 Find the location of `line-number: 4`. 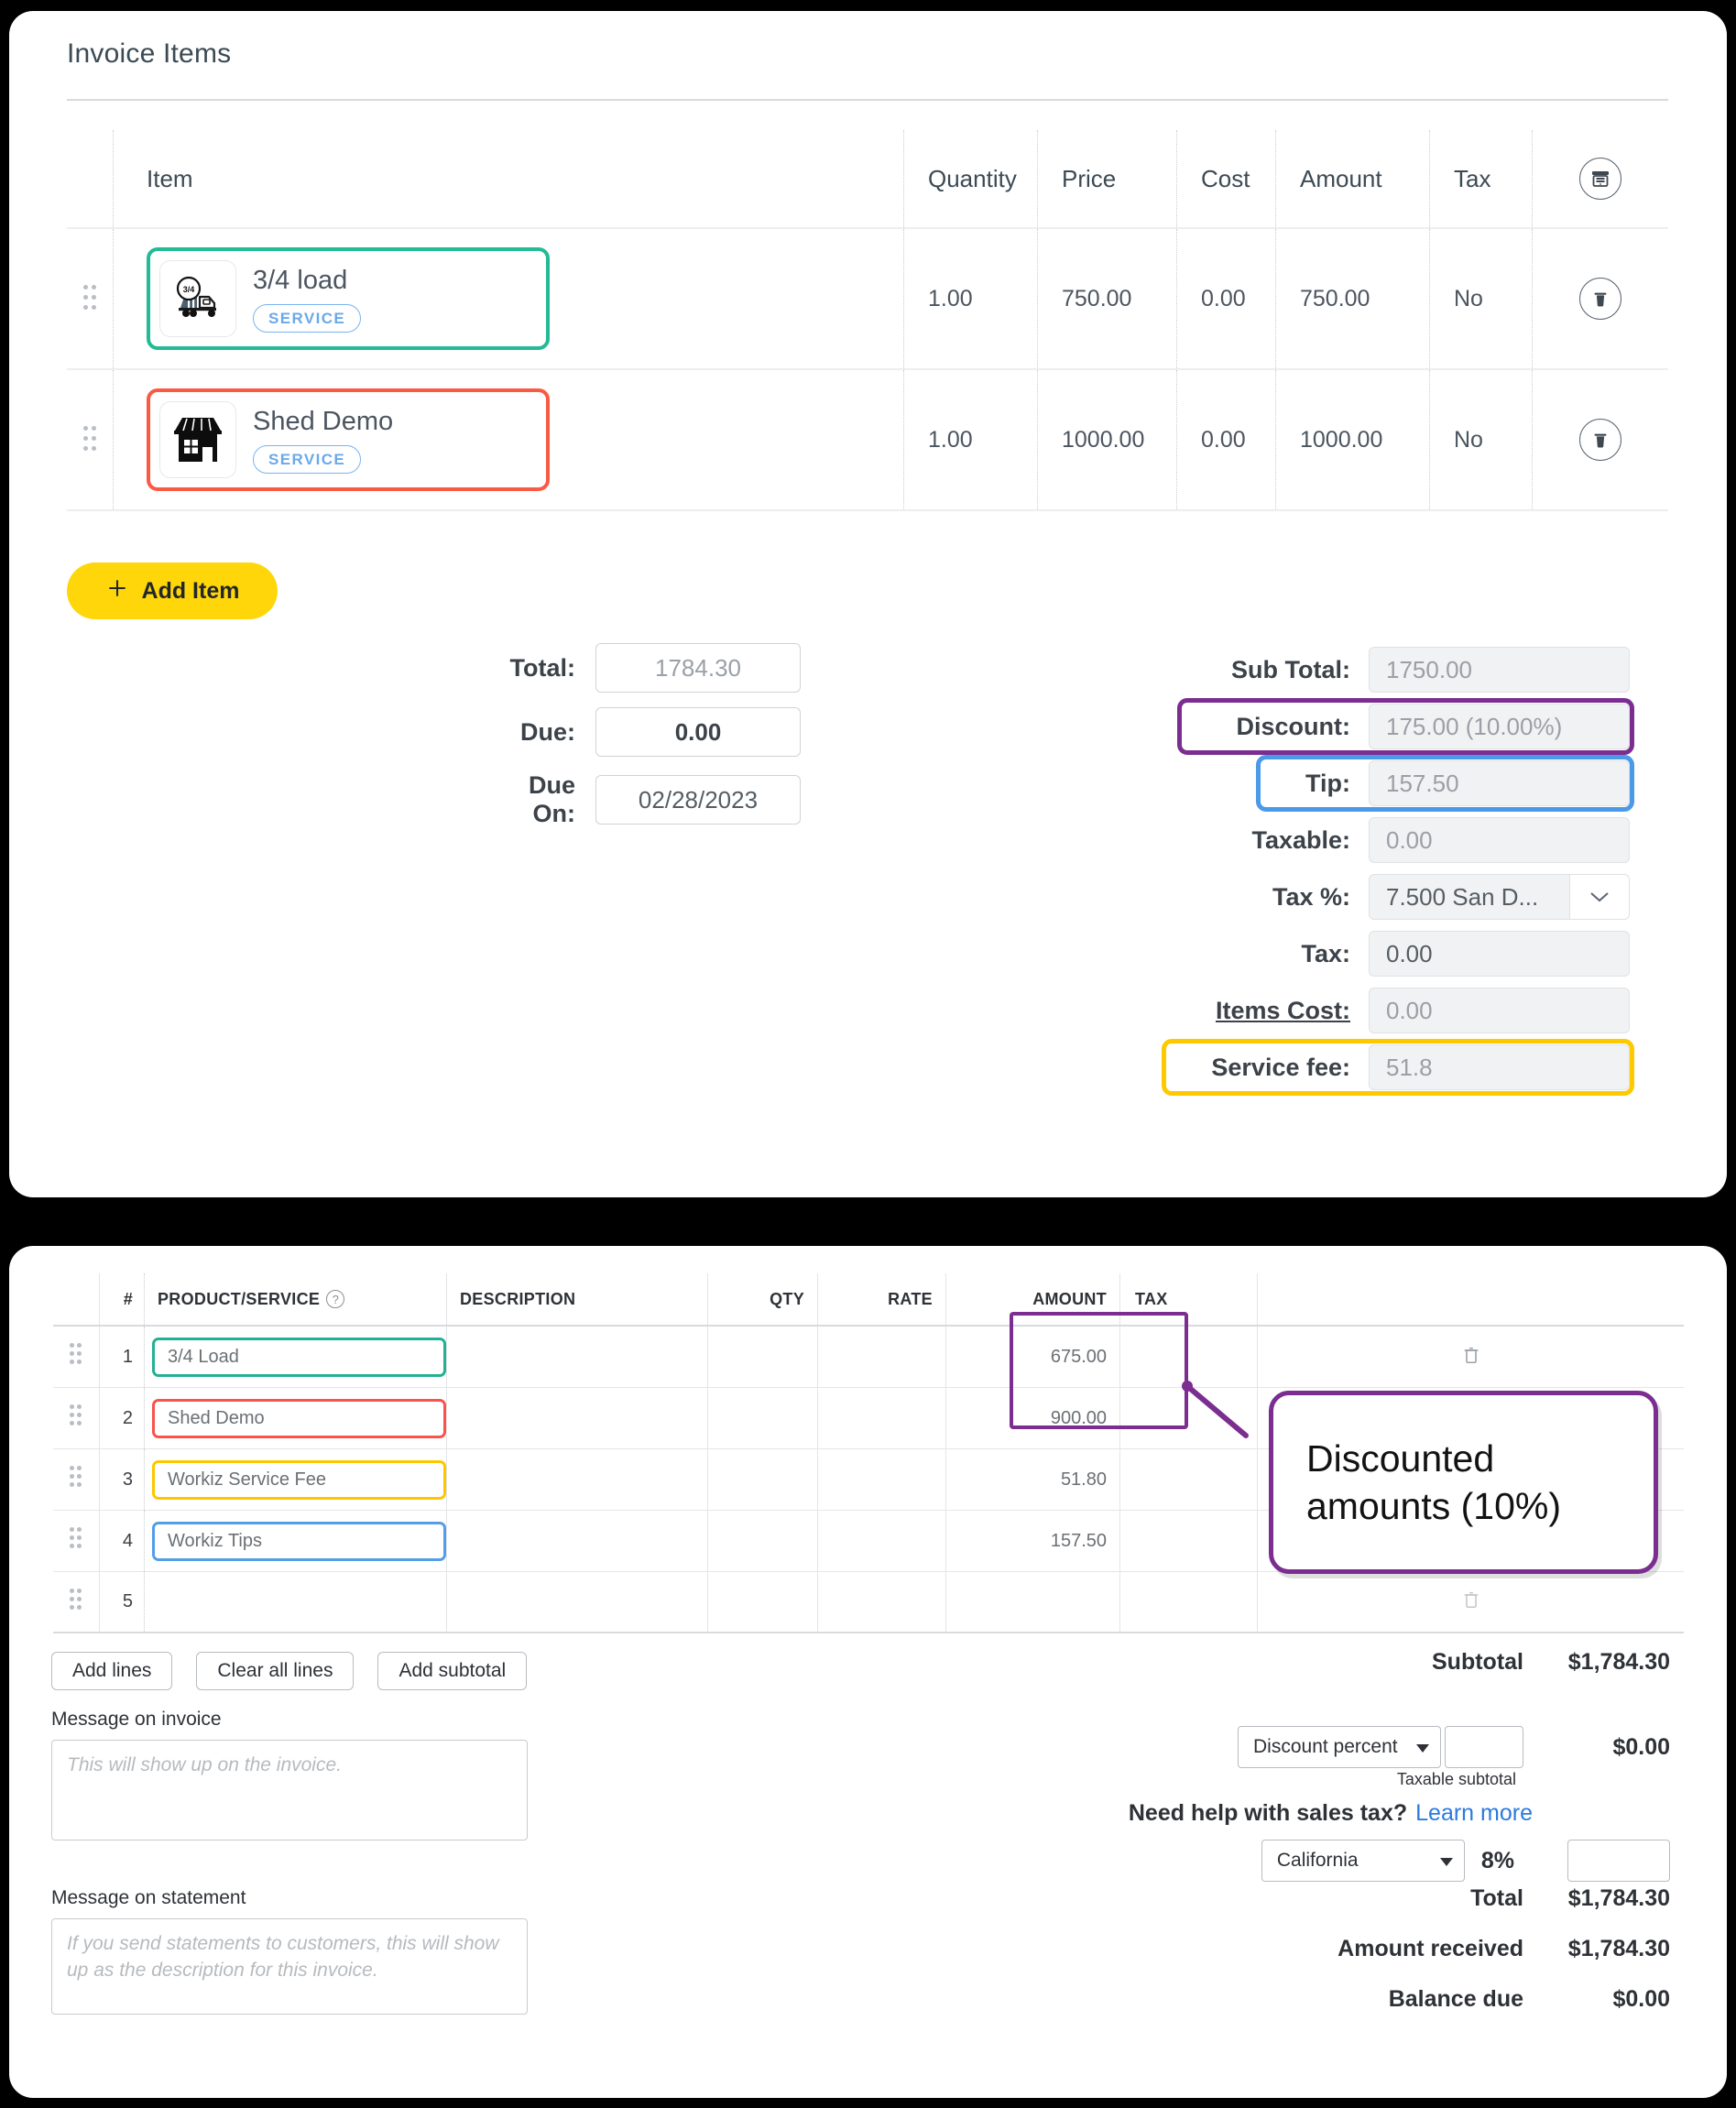

line-number: 4 is located at coordinates (127, 1540).